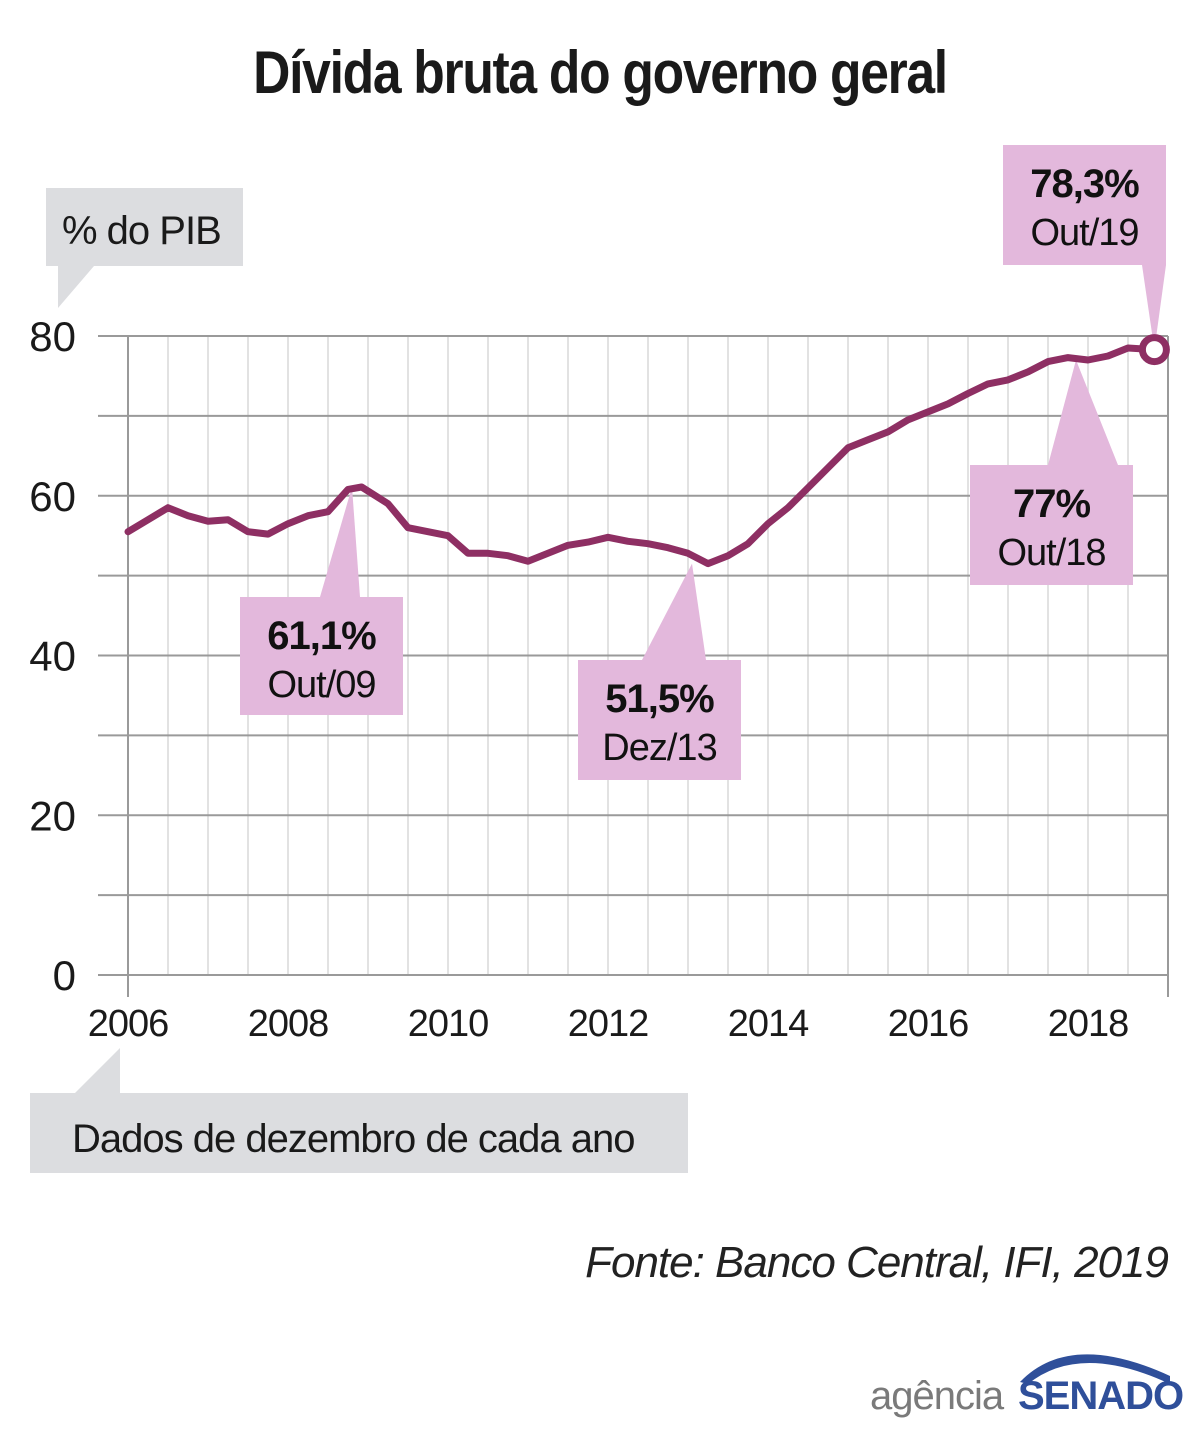 This screenshot has height=1449, width=1200. I want to click on annotation-callout: 51,5% Dez/13, so click(659, 671).